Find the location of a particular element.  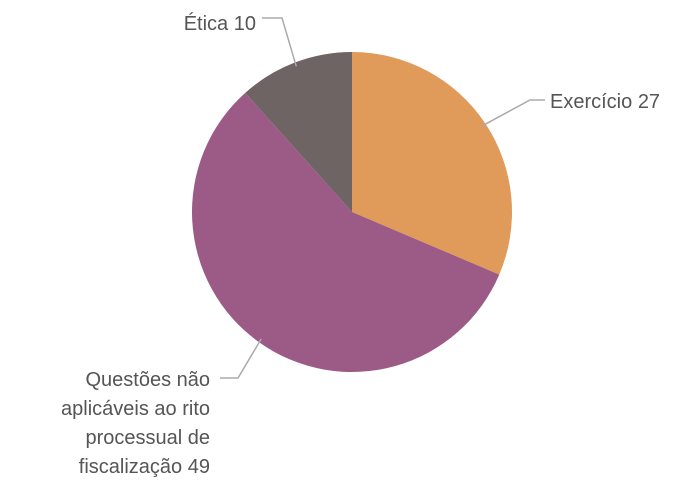

category-name: Exercício is located at coordinates (591, 102).